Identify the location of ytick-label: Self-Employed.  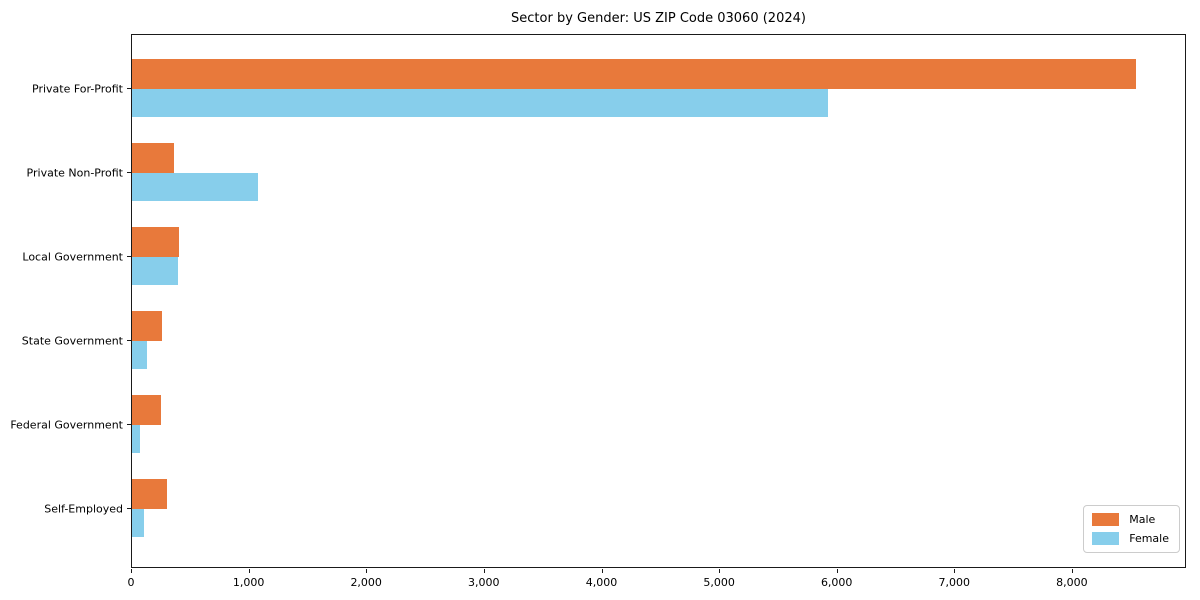
(83, 508).